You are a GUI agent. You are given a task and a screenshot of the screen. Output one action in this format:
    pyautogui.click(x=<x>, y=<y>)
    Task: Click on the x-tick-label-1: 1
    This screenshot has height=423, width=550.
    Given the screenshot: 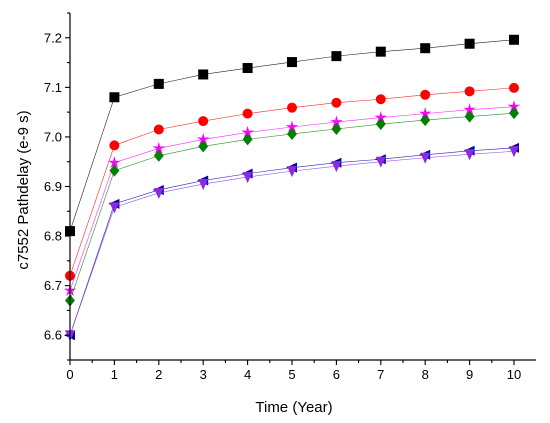 What is the action you would take?
    pyautogui.click(x=114, y=374)
    